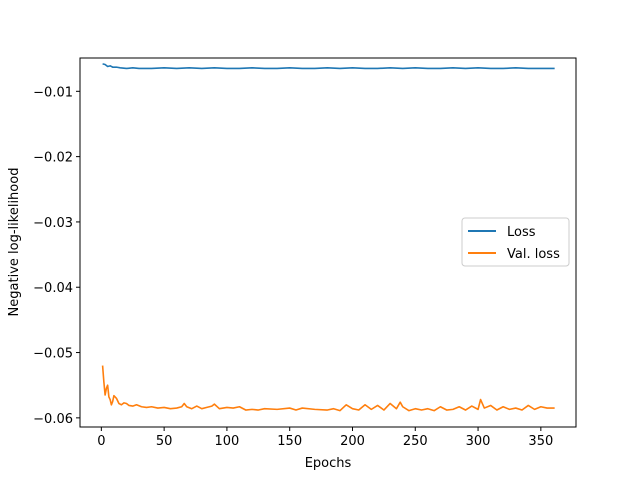  What do you see at coordinates (415, 441) in the screenshot?
I see `x-tick-label: 250` at bounding box center [415, 441].